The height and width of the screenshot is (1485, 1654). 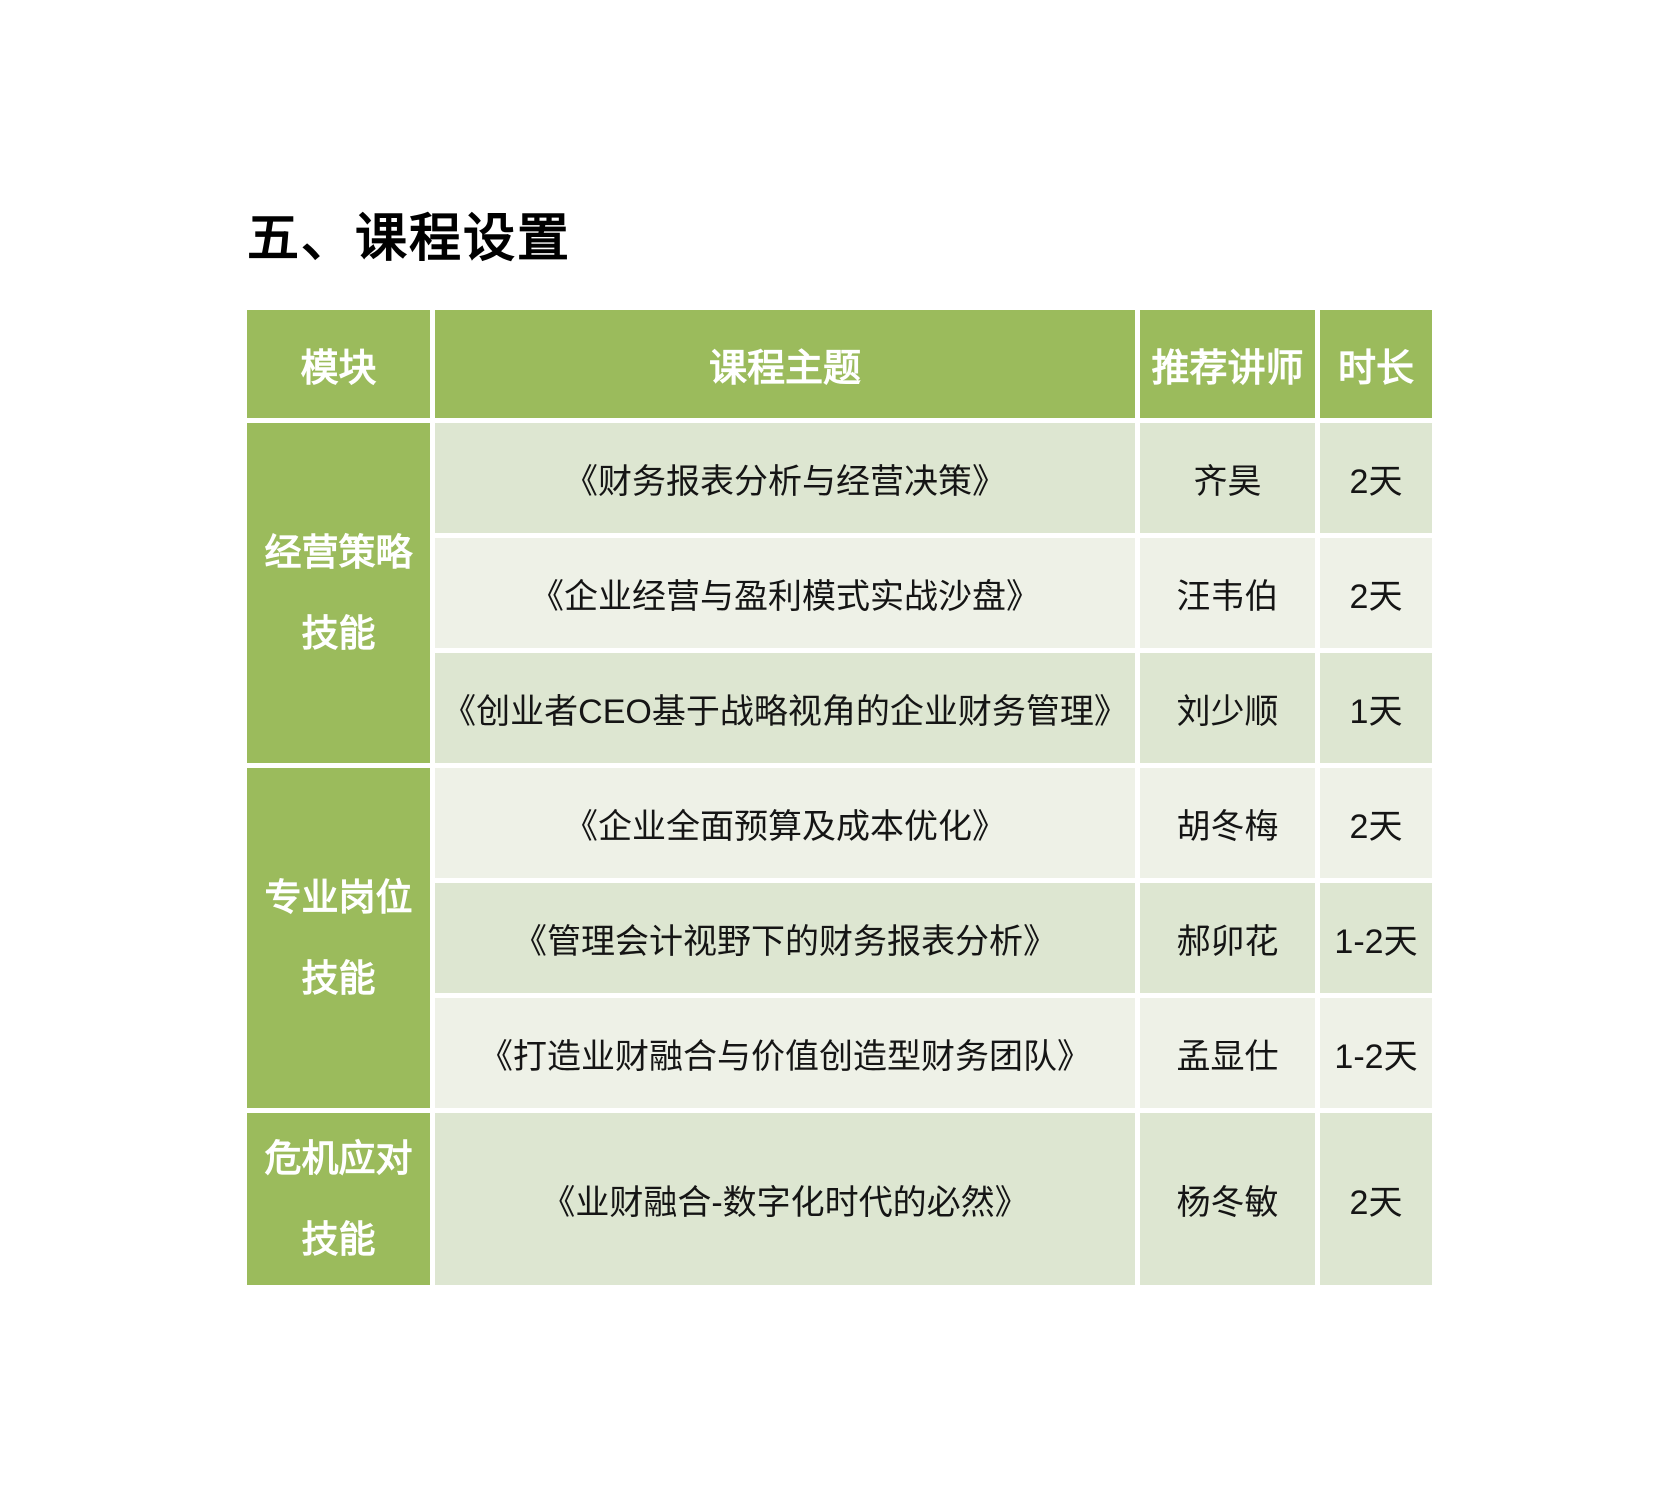 I want to click on module-cell-professional-position: 专业岗位 技能, so click(x=338, y=938).